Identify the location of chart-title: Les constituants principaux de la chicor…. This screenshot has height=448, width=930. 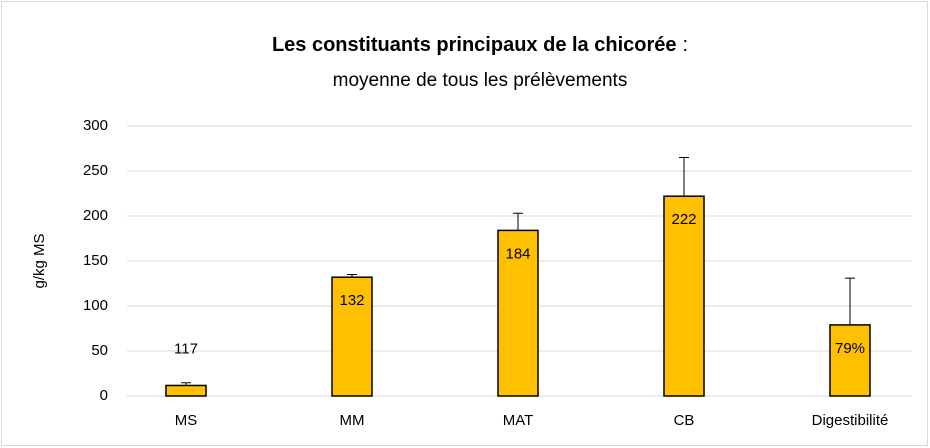
(474, 45).